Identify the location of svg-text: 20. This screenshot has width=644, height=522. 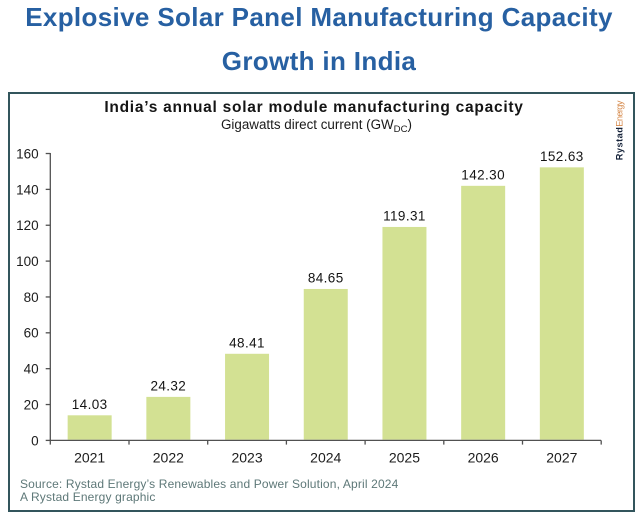
(31, 404).